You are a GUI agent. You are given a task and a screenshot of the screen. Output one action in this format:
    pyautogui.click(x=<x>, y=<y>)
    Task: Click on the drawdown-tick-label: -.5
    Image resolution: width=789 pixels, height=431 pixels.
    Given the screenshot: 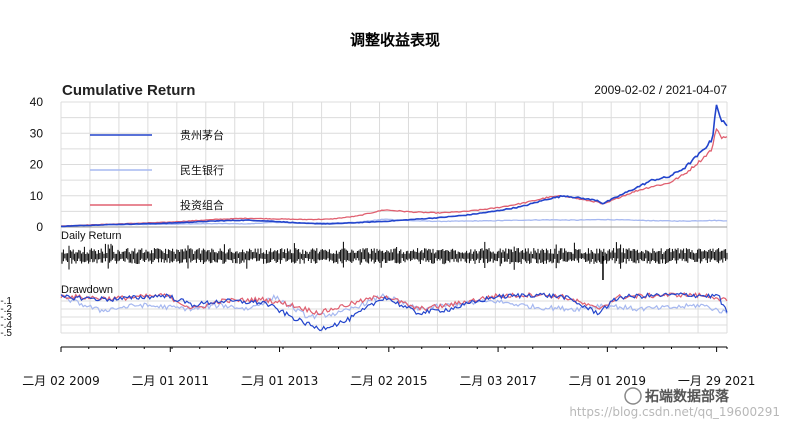 What is the action you would take?
    pyautogui.click(x=6, y=333)
    